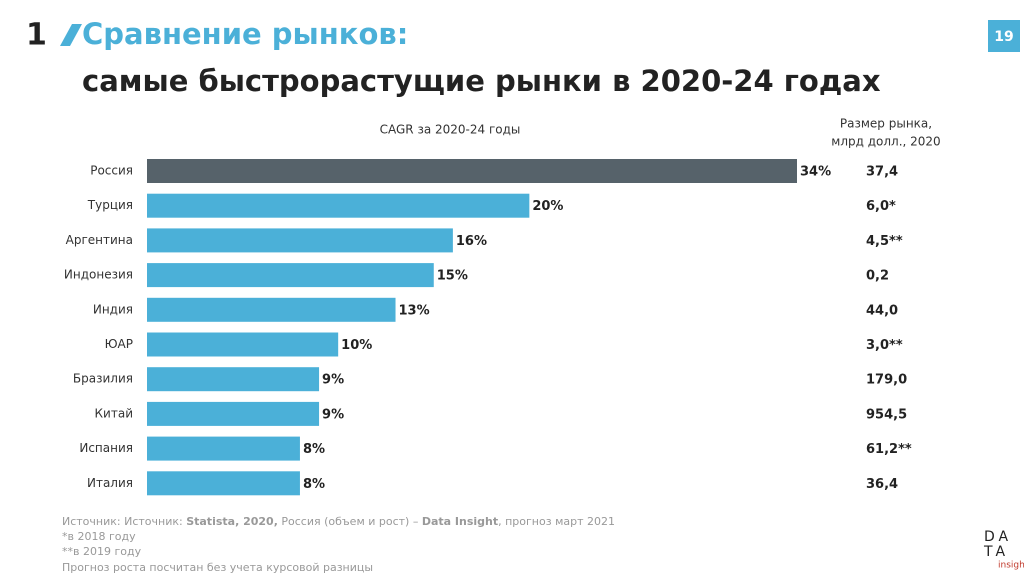  What do you see at coordinates (119, 344) in the screenshot?
I see `category-label: ЮАР` at bounding box center [119, 344].